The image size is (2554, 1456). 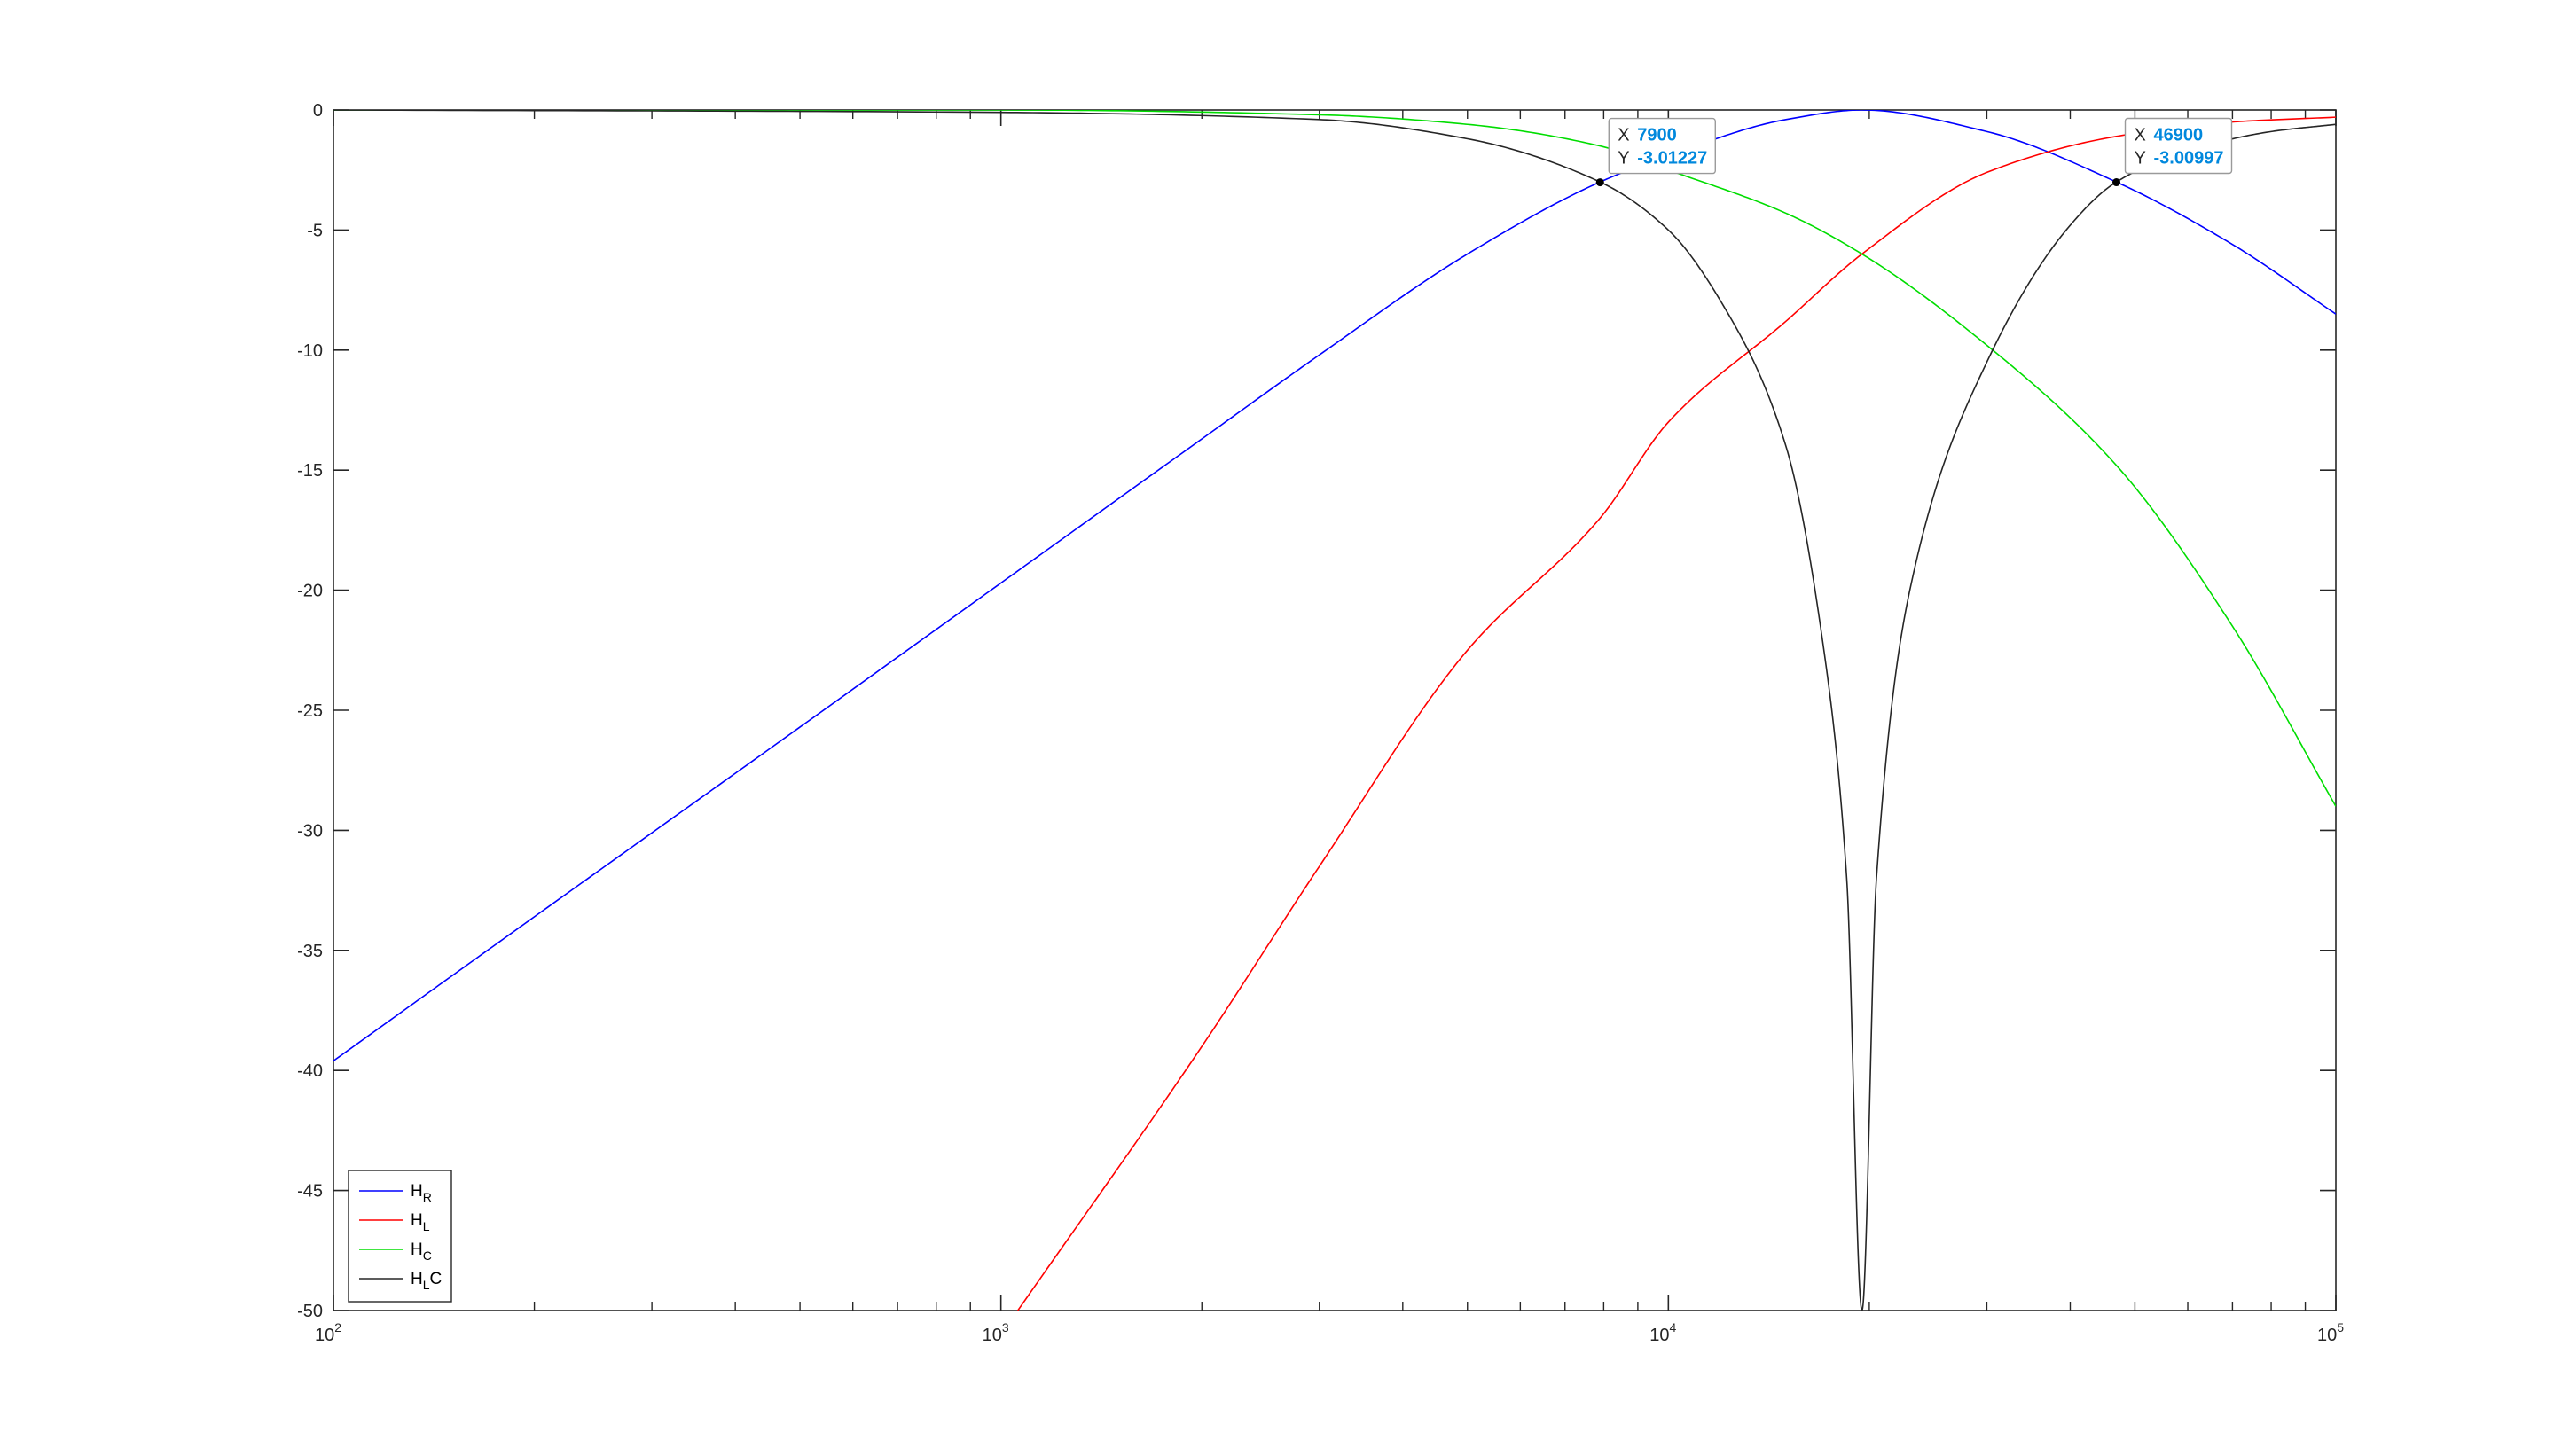 What do you see at coordinates (310, 351) in the screenshot?
I see `y-tick-label: -10` at bounding box center [310, 351].